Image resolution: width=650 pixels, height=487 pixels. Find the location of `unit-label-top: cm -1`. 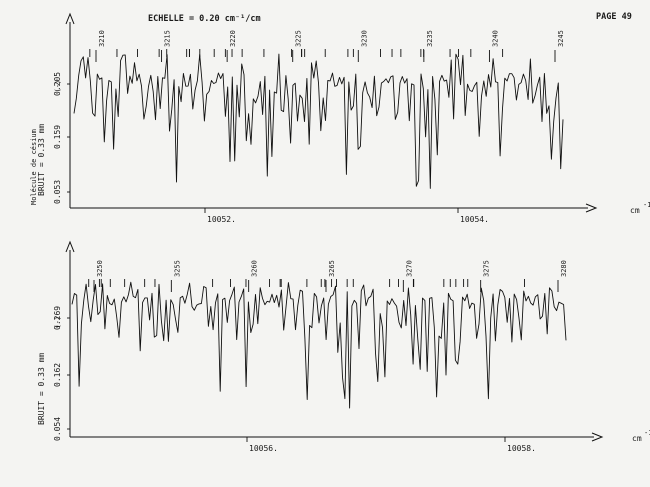

unit-label-top: cm -1 is located at coordinates (640, 208).